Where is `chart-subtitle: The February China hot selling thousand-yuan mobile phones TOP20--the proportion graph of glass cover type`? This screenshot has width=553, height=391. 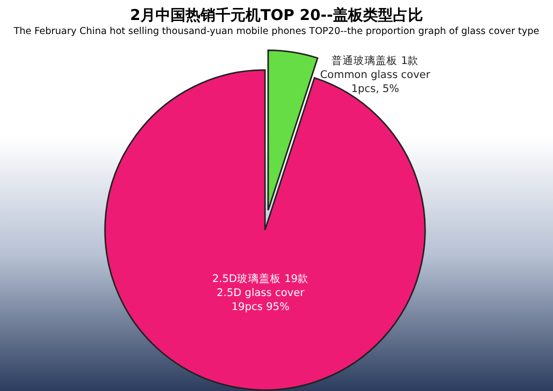
chart-subtitle: The February China hot selling thousand-yuan mobile phones TOP20--the proportion graph of glass cover type is located at coordinates (276, 31).